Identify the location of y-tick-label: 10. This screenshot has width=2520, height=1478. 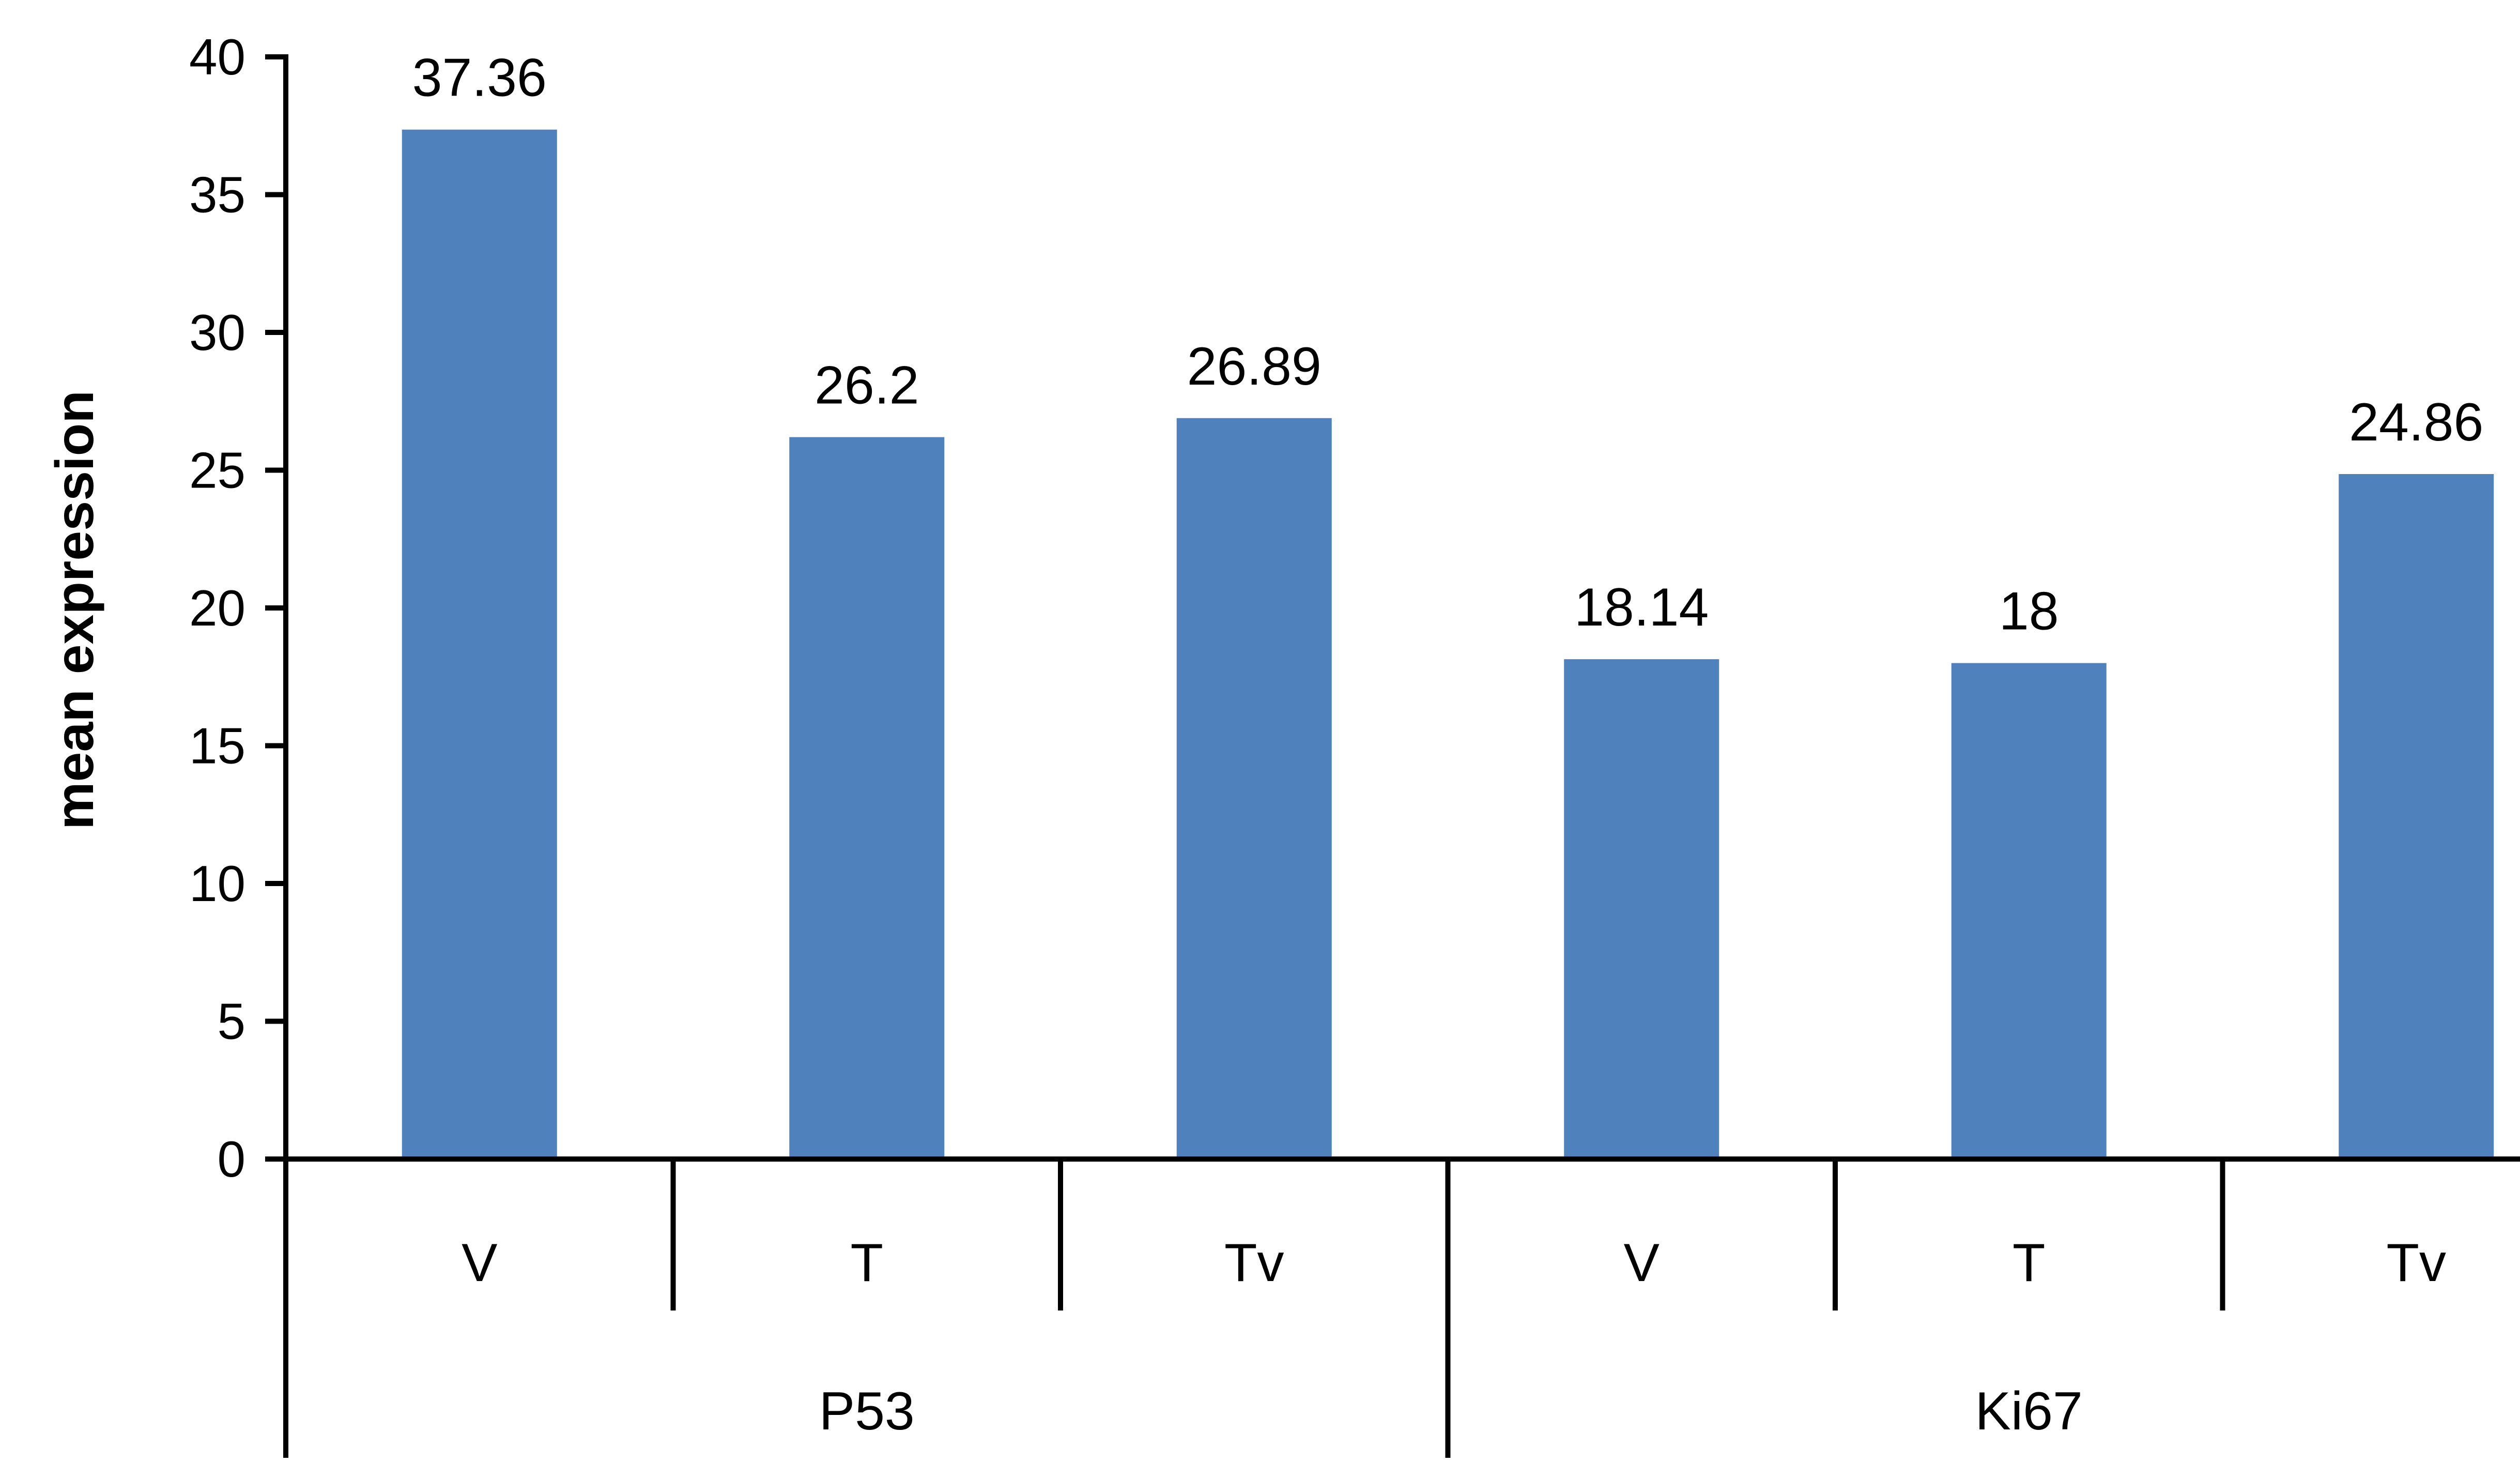
(217, 883).